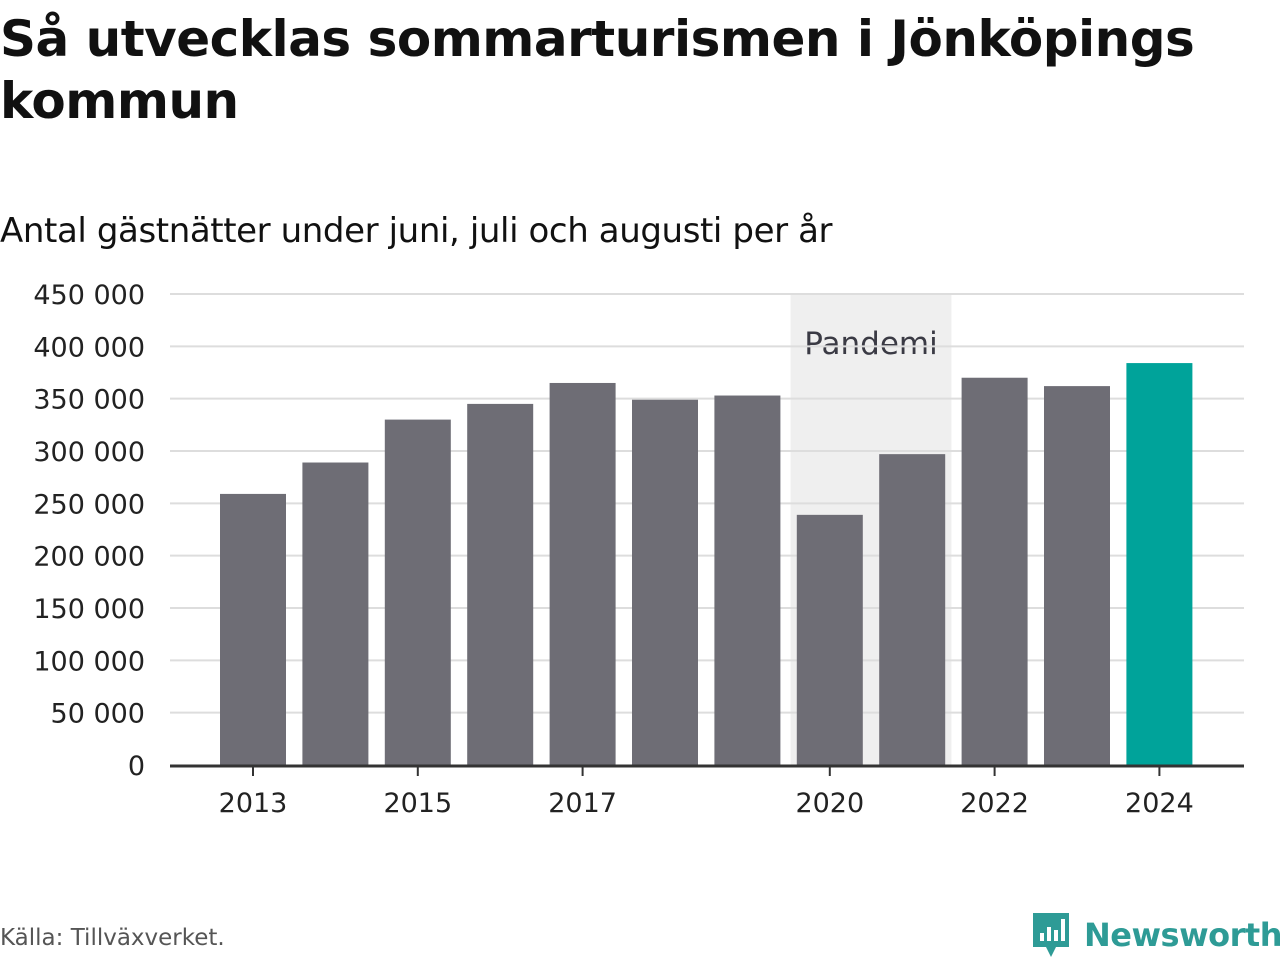 The width and height of the screenshot is (1280, 960). Describe the element at coordinates (1182, 935) in the screenshot. I see `logo-text: Newsworthy` at that location.